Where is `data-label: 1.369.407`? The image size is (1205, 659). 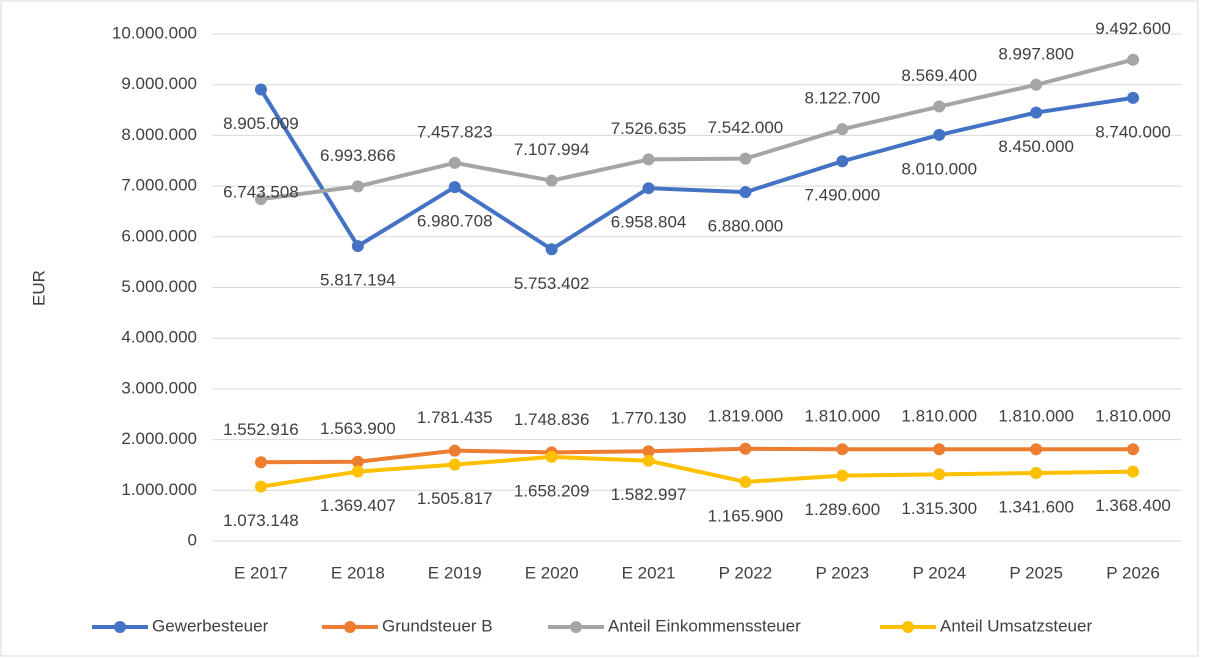 data-label: 1.369.407 is located at coordinates (358, 505).